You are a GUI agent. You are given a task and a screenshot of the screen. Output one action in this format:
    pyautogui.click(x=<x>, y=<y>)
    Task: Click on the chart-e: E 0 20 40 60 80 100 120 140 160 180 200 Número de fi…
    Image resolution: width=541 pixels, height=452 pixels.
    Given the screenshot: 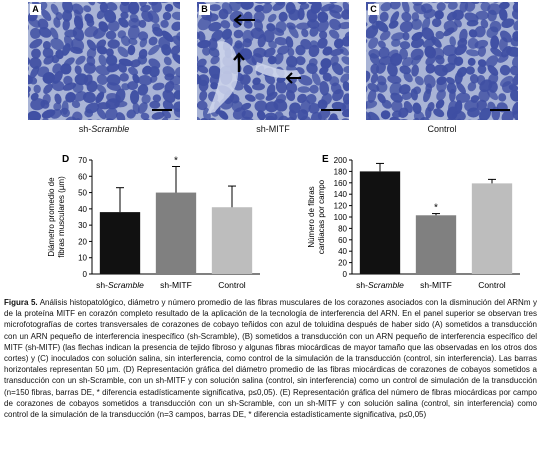 What is the action you would take?
    pyautogui.click(x=410, y=221)
    